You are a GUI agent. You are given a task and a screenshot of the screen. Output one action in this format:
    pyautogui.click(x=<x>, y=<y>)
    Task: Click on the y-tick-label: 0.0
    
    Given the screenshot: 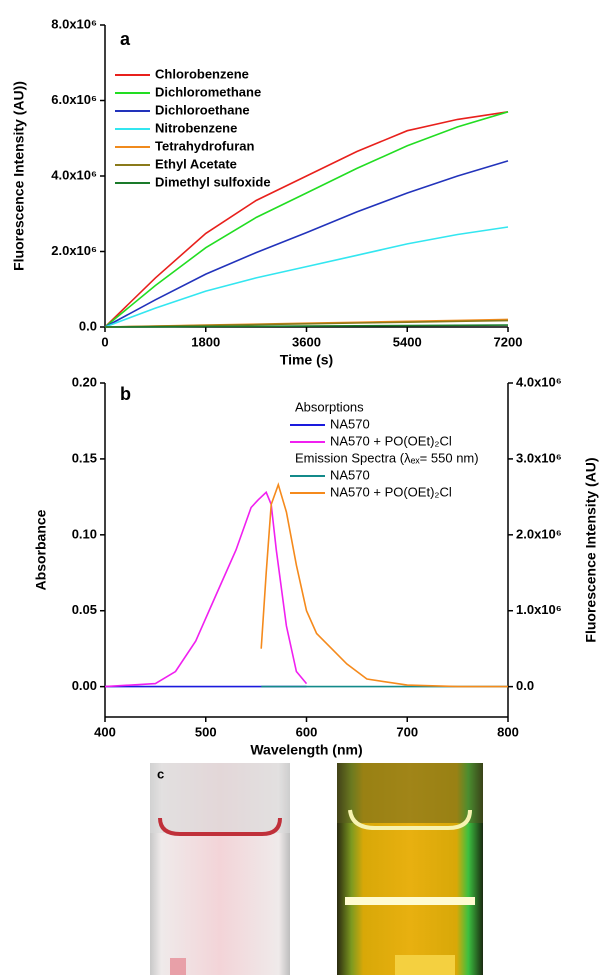 What is the action you would take?
    pyautogui.click(x=88, y=325)
    